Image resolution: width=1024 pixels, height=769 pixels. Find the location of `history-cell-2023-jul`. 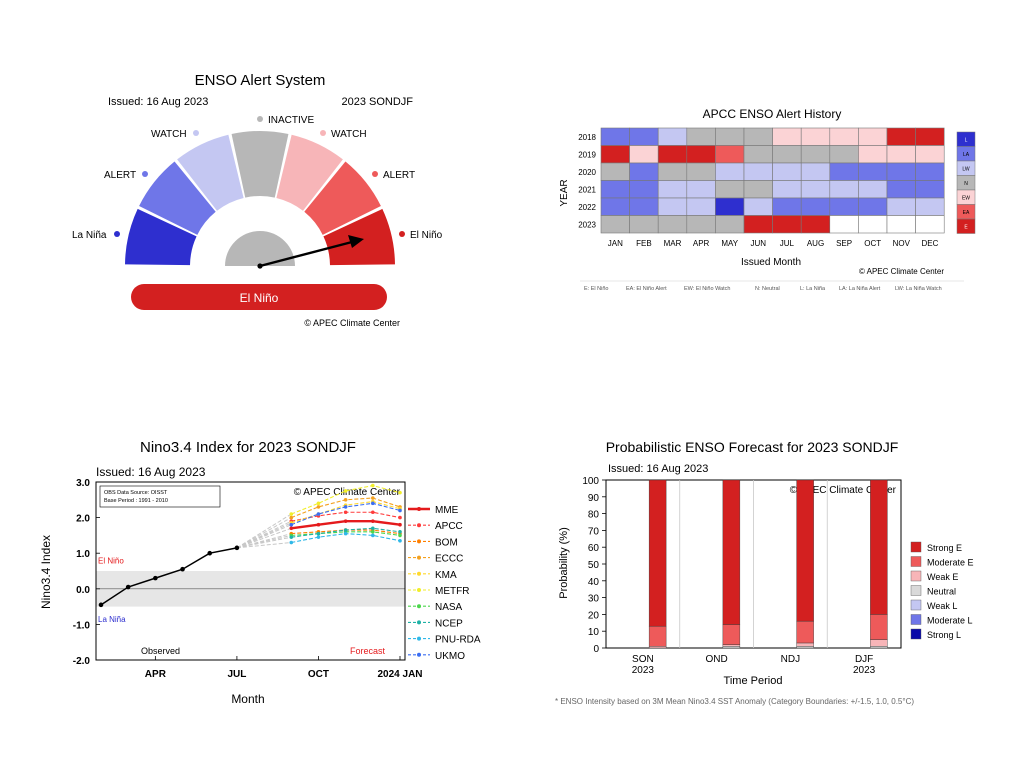

history-cell-2023-jul is located at coordinates (787, 224).